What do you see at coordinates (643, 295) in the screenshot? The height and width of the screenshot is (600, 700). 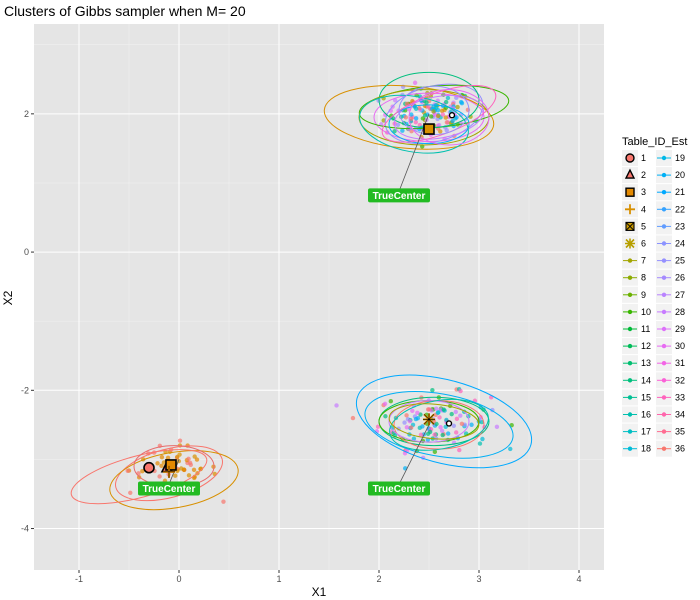 I see `legend-entry-label: 9` at bounding box center [643, 295].